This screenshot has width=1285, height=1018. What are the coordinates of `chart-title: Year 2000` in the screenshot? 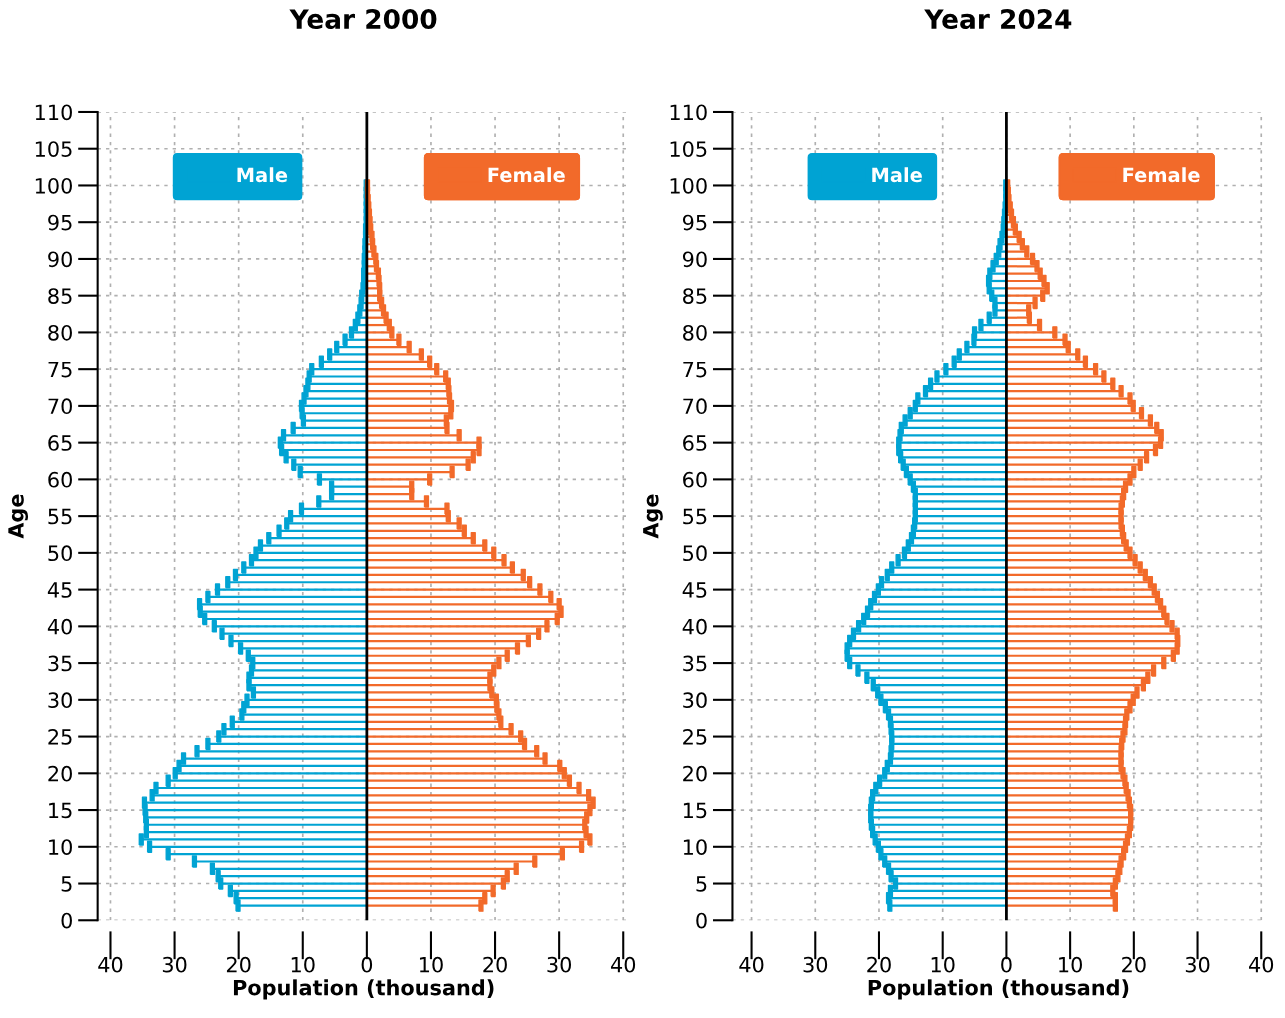 It's located at (363, 19).